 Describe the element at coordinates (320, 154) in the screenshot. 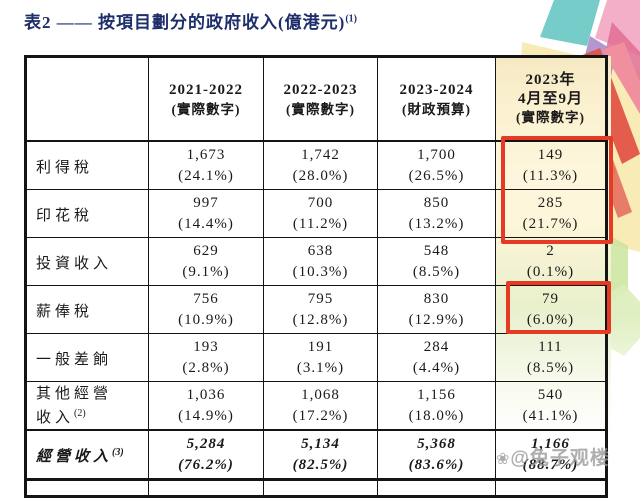

I see `cell-value: 1,742` at that location.